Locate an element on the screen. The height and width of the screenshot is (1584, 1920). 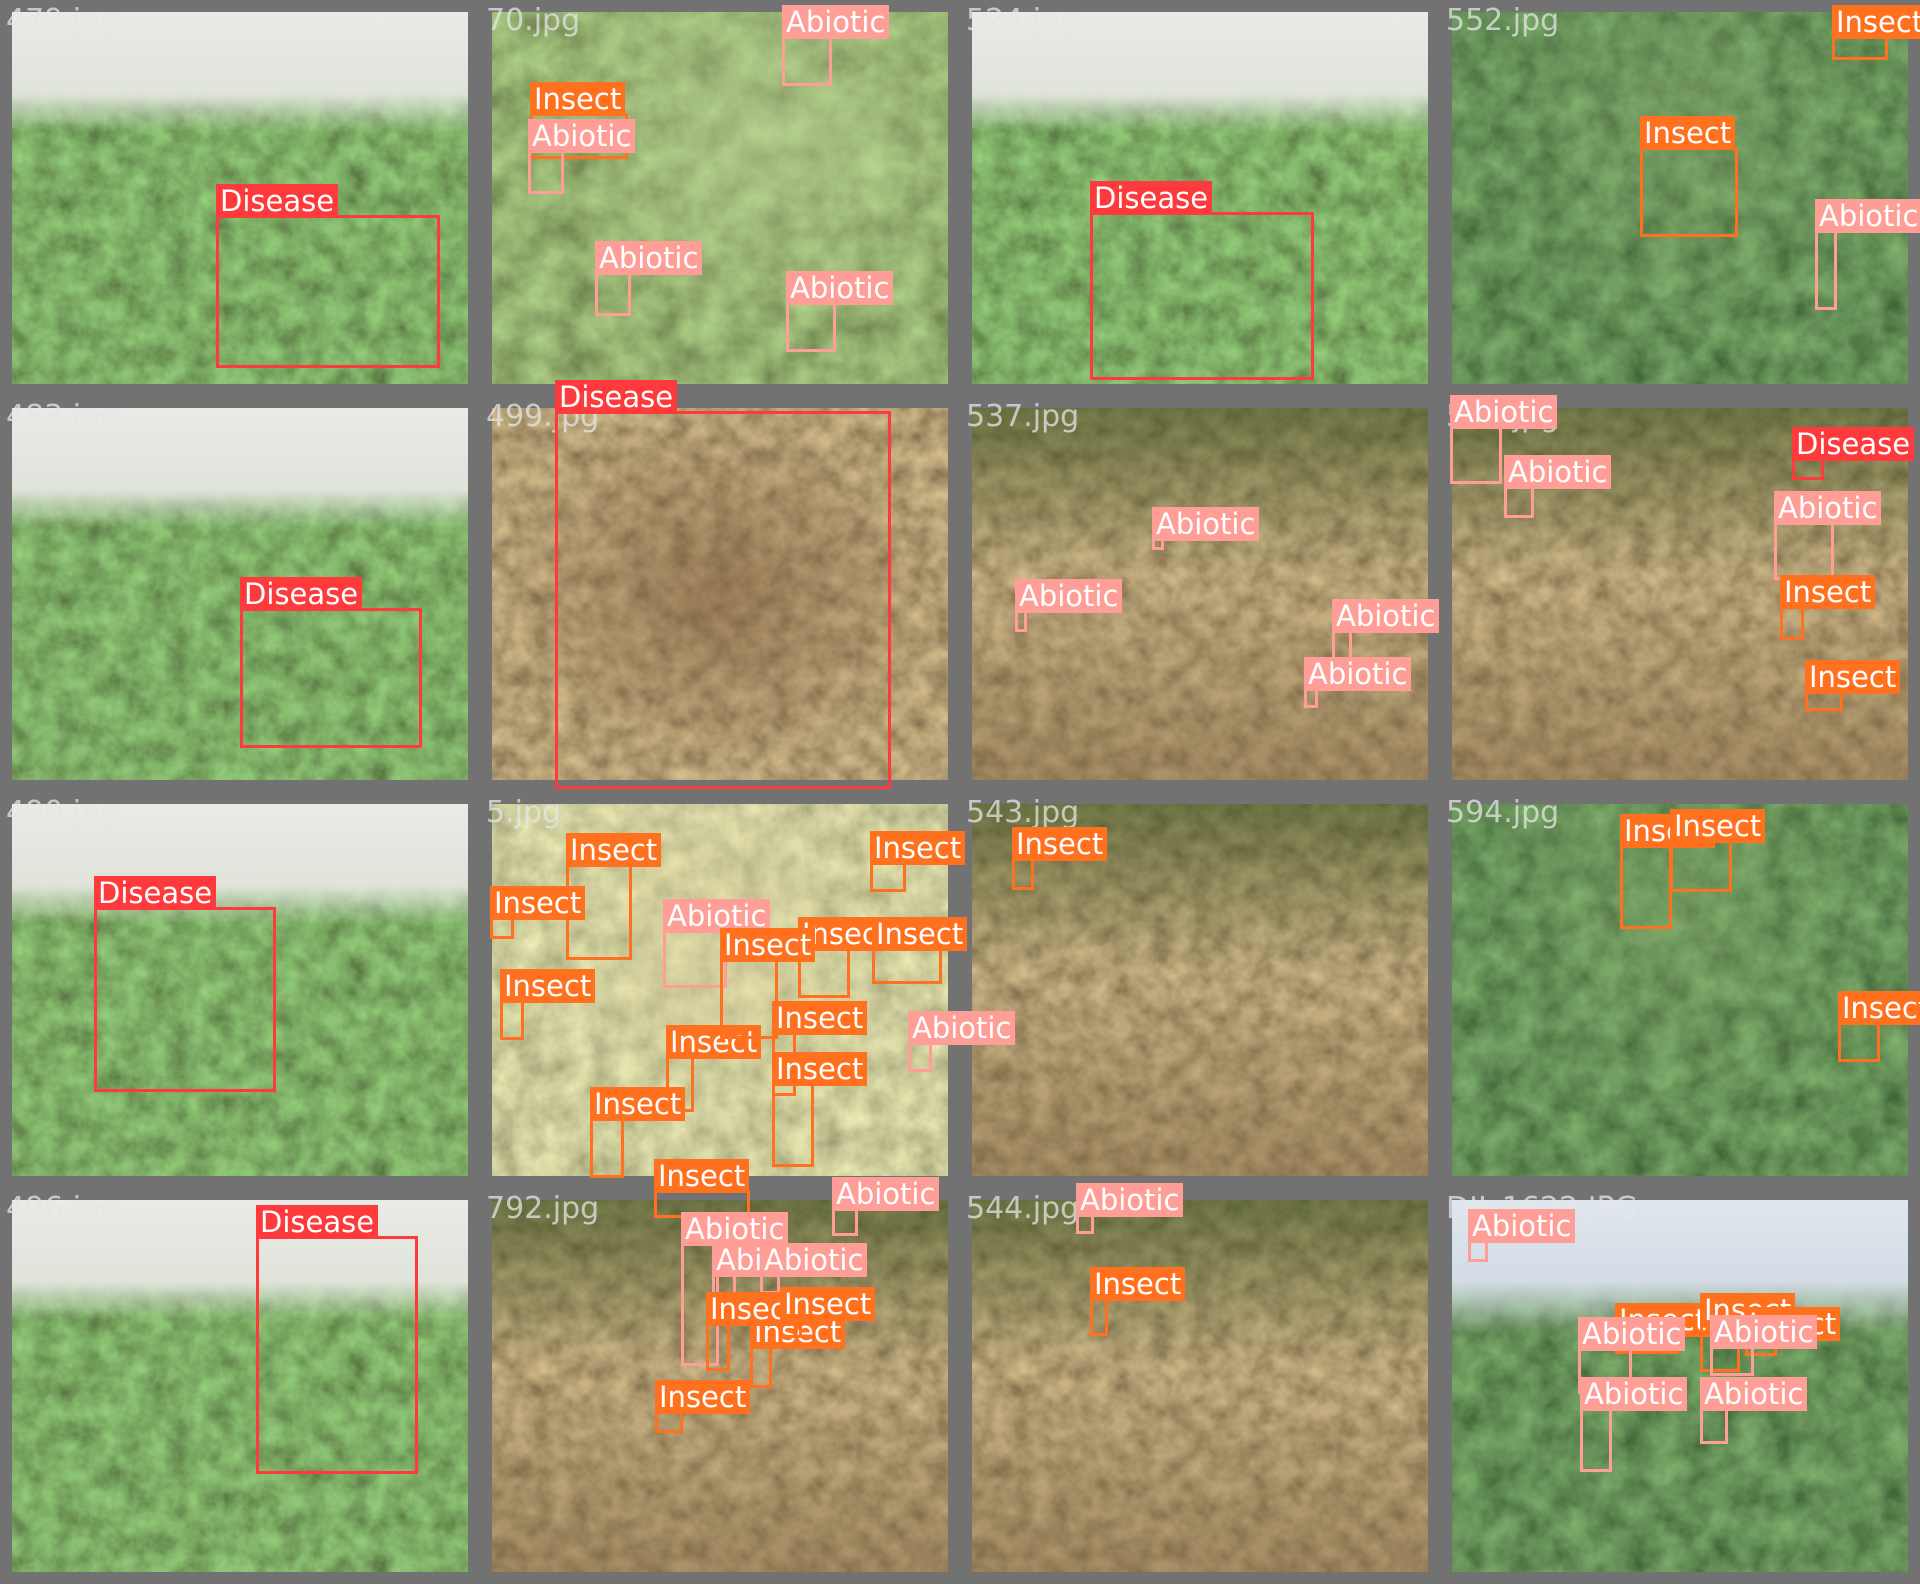
tile-filename: 594.jpg is located at coordinates (1503, 812).